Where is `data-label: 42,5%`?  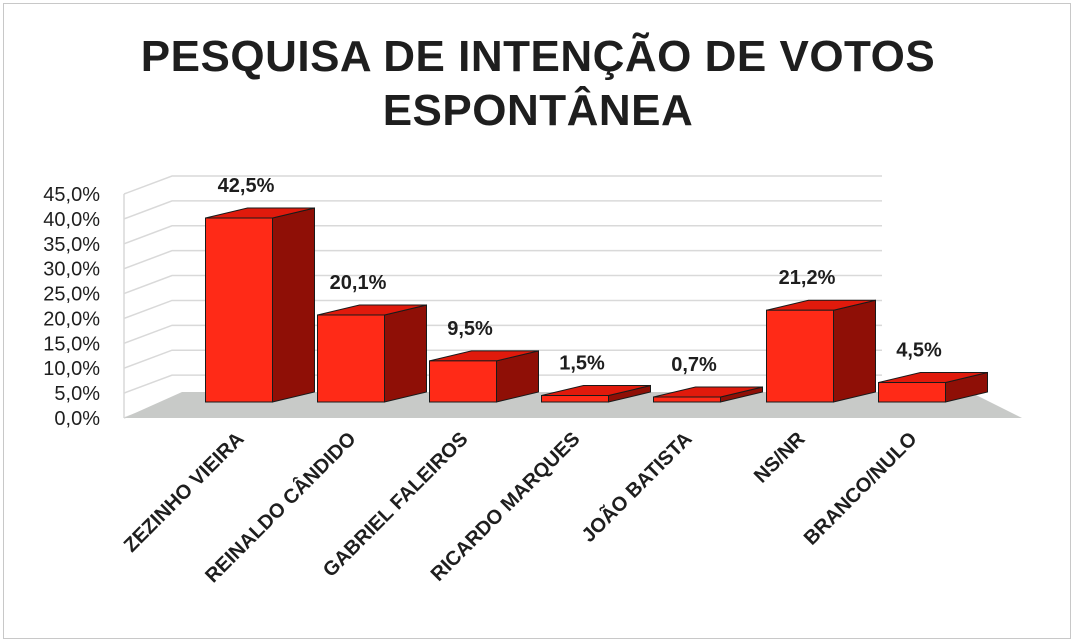
data-label: 42,5% is located at coordinates (246, 186).